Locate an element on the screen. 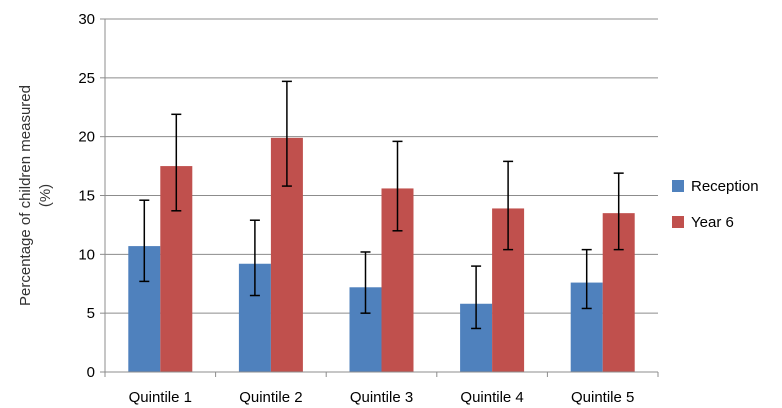 The width and height of the screenshot is (782, 408). x-tick-label: Quintile 4 is located at coordinates (491, 397).